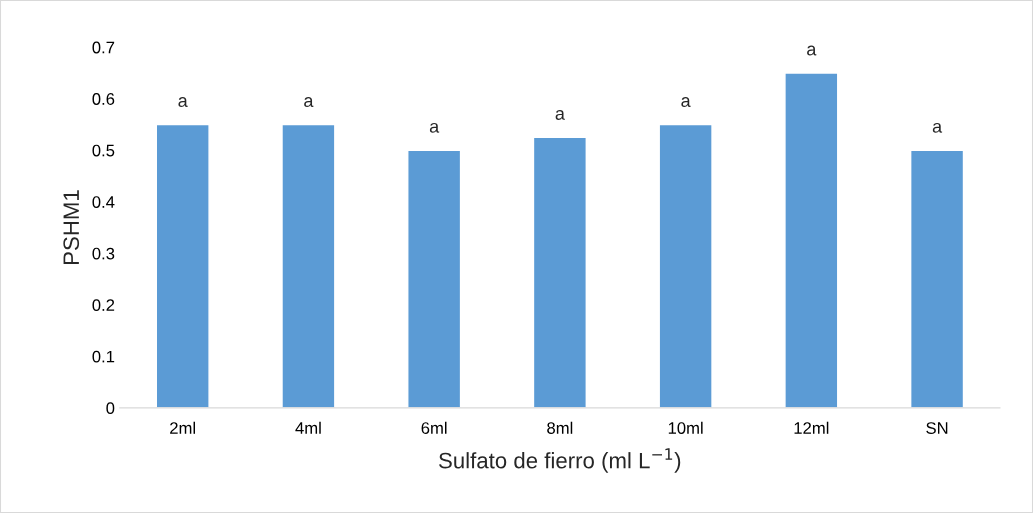  I want to click on y-tick-label: 0.6, so click(103, 99).